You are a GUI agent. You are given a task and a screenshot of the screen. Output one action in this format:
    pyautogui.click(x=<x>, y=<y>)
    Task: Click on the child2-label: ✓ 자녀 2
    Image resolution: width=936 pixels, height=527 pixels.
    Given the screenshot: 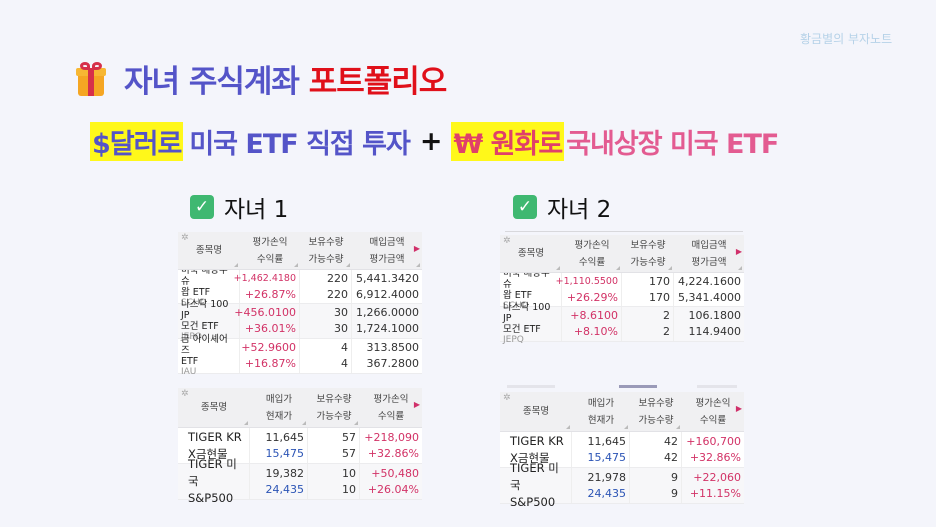 What is the action you would take?
    pyautogui.click(x=562, y=207)
    